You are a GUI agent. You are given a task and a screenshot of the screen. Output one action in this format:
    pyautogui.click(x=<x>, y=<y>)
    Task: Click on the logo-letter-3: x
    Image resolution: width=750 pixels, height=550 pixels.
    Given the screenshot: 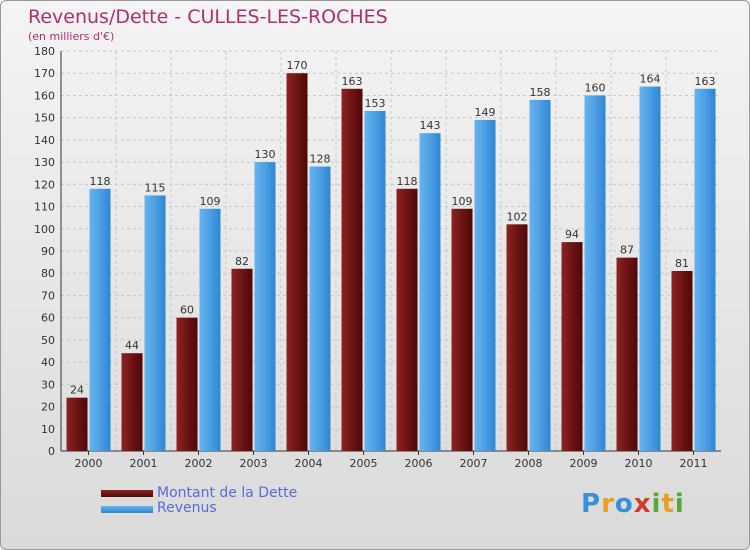 What is the action you would take?
    pyautogui.click(x=642, y=504)
    